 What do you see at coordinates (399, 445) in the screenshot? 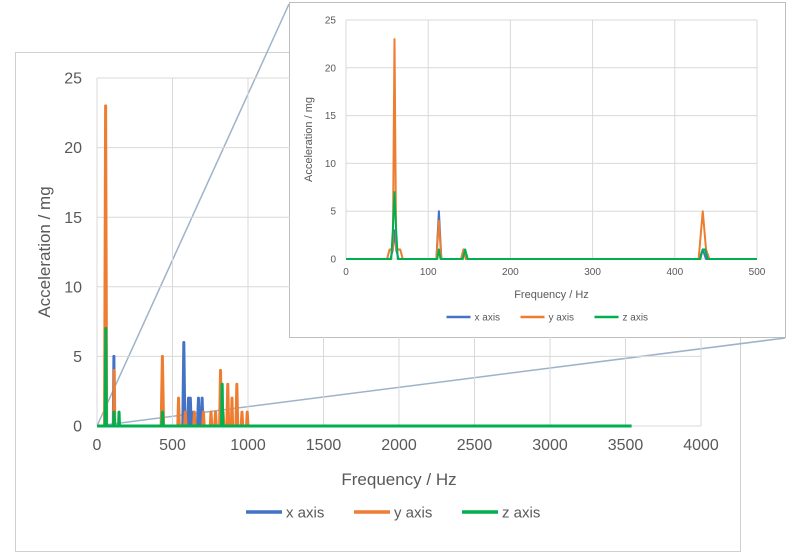
I see `x-tick-label: 2000` at bounding box center [399, 445].